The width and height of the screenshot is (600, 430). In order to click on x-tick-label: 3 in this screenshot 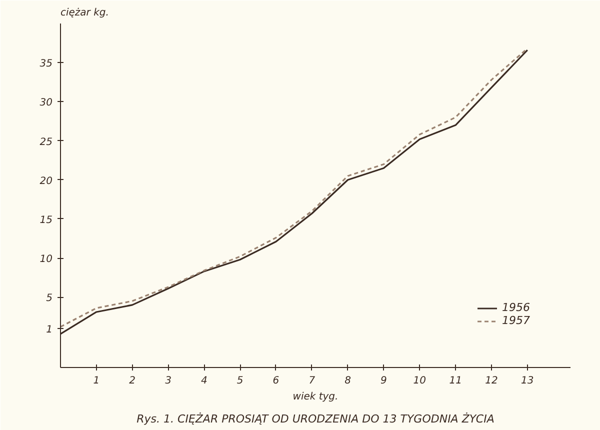, I will do `click(168, 381)`.